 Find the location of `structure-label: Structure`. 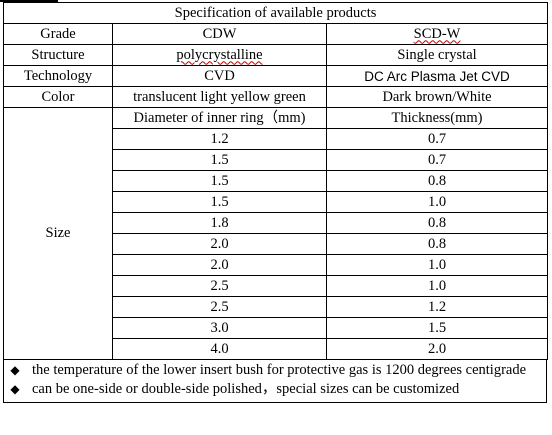

structure-label: Structure is located at coordinates (58, 55).